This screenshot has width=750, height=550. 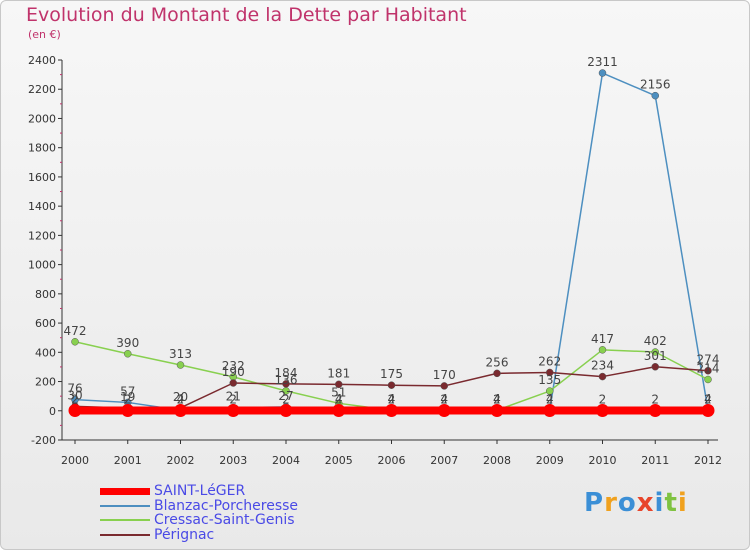 What do you see at coordinates (42, 177) in the screenshot?
I see `y-tick-label: 1600` at bounding box center [42, 177].